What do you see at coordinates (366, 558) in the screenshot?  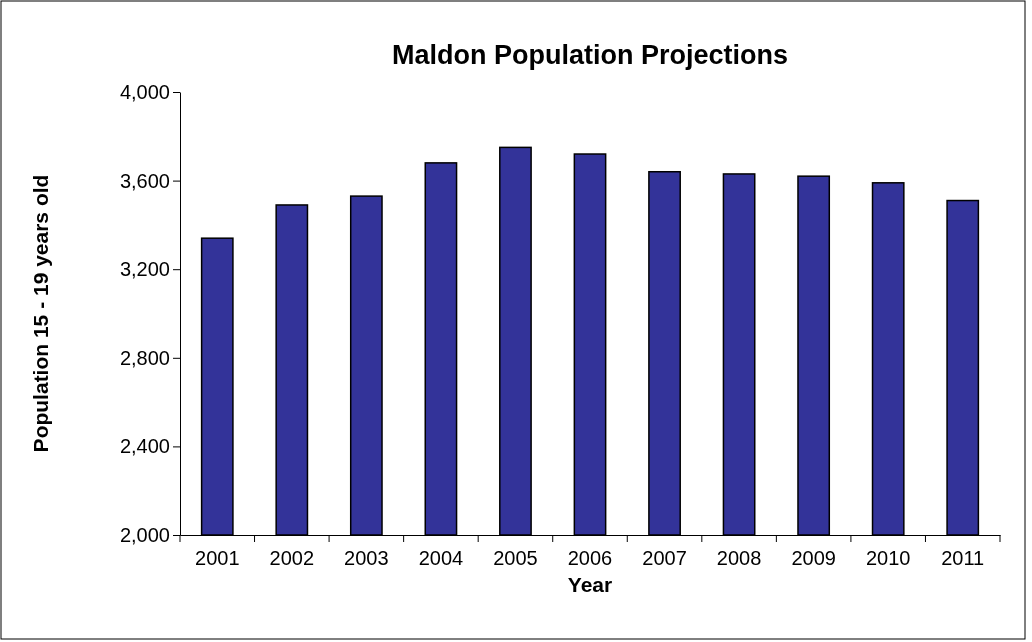 I see `x-tick-label: 2003` at bounding box center [366, 558].